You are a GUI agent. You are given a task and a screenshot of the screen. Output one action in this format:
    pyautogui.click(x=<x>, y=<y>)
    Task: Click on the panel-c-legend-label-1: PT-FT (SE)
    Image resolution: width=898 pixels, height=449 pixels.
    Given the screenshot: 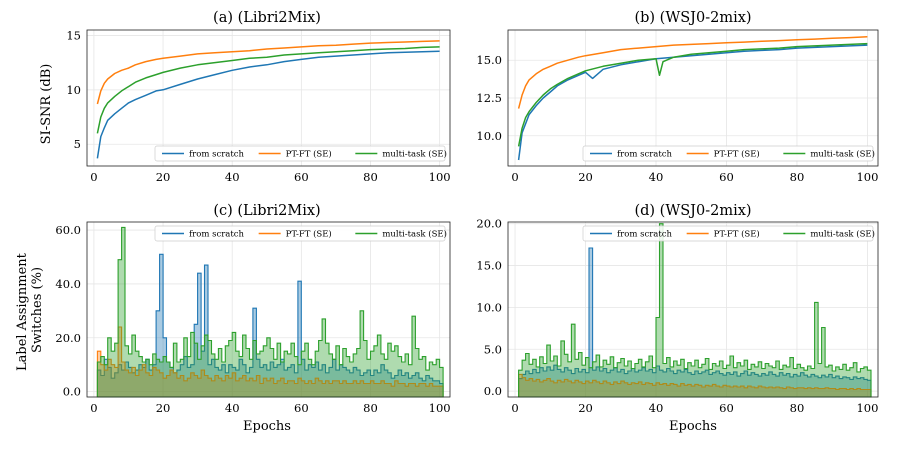 What is the action you would take?
    pyautogui.click(x=309, y=234)
    